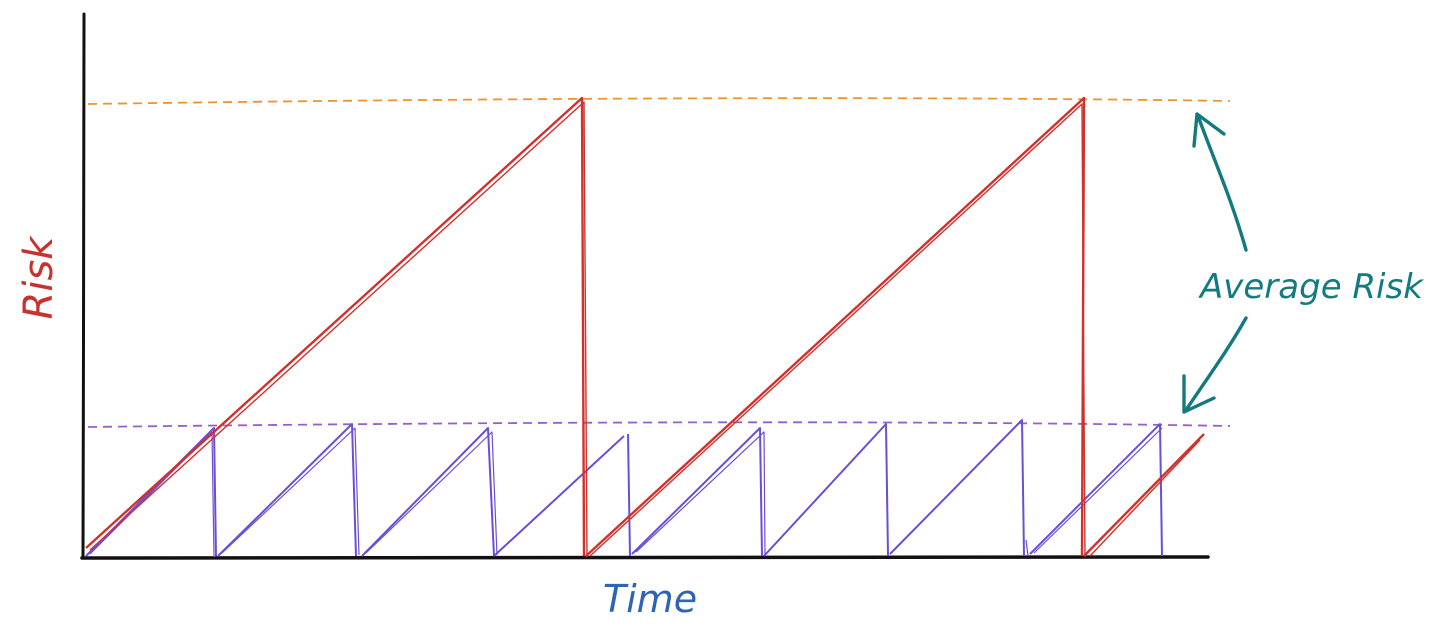 This screenshot has height=640, width=1456. I want to click on arrow-down-head, so click(1199, 394).